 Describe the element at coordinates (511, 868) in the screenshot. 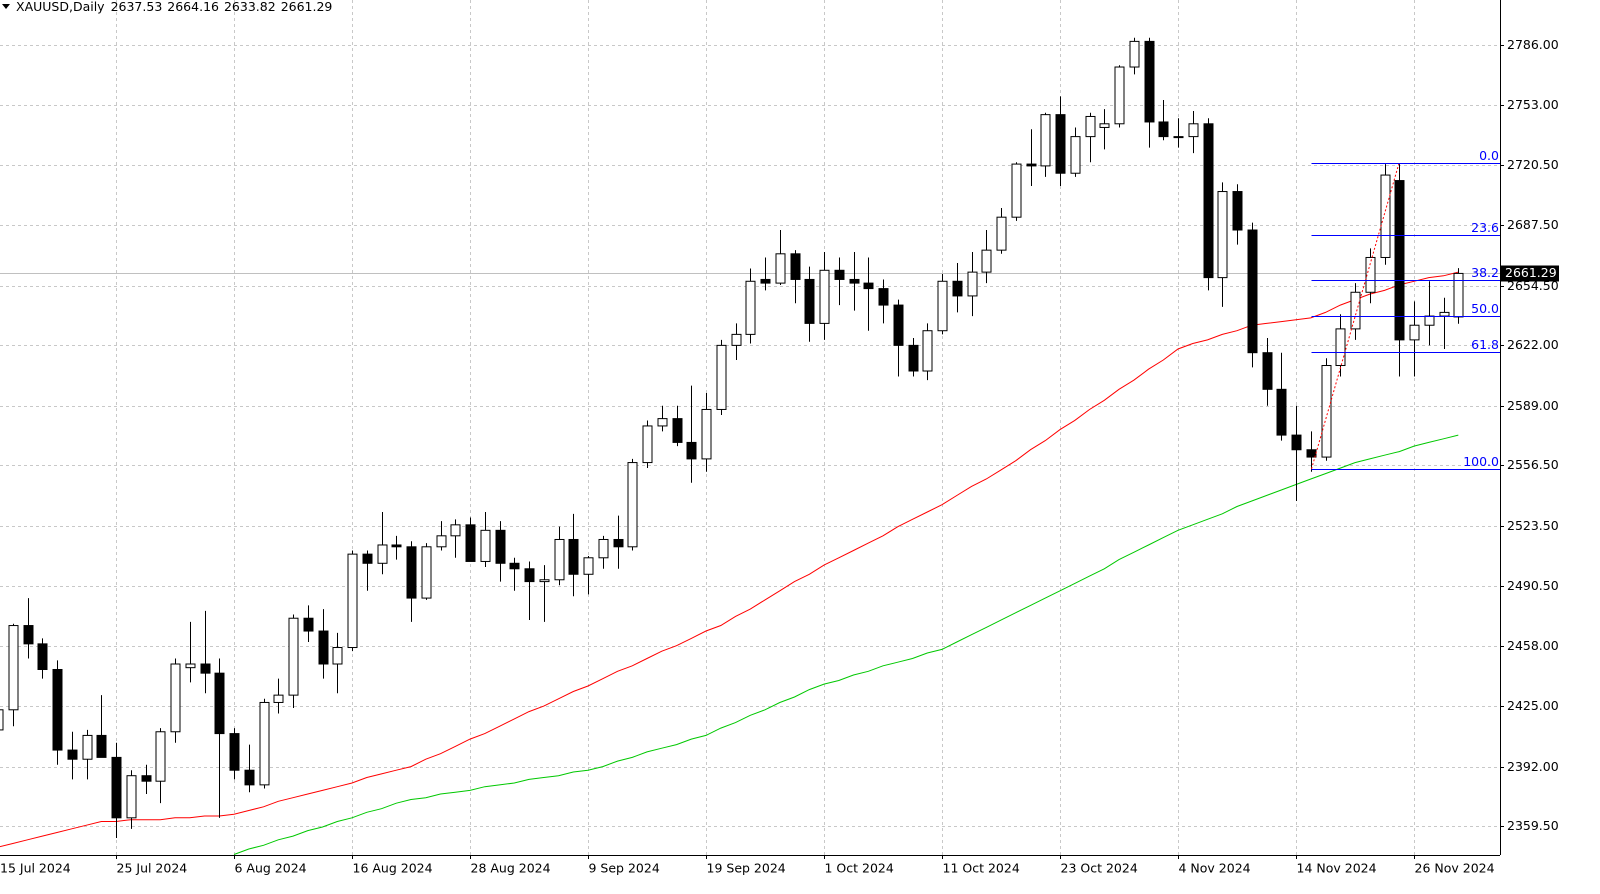

I see `x-tick-label: 28 Aug 2024` at that location.